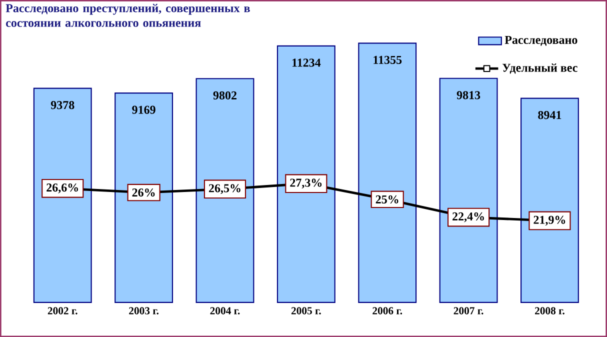 This screenshot has height=337, width=607. I want to click on chart-title: Расследовано преступлений, совершенных в состоянии алкогольного опьянения, so click(128, 15).